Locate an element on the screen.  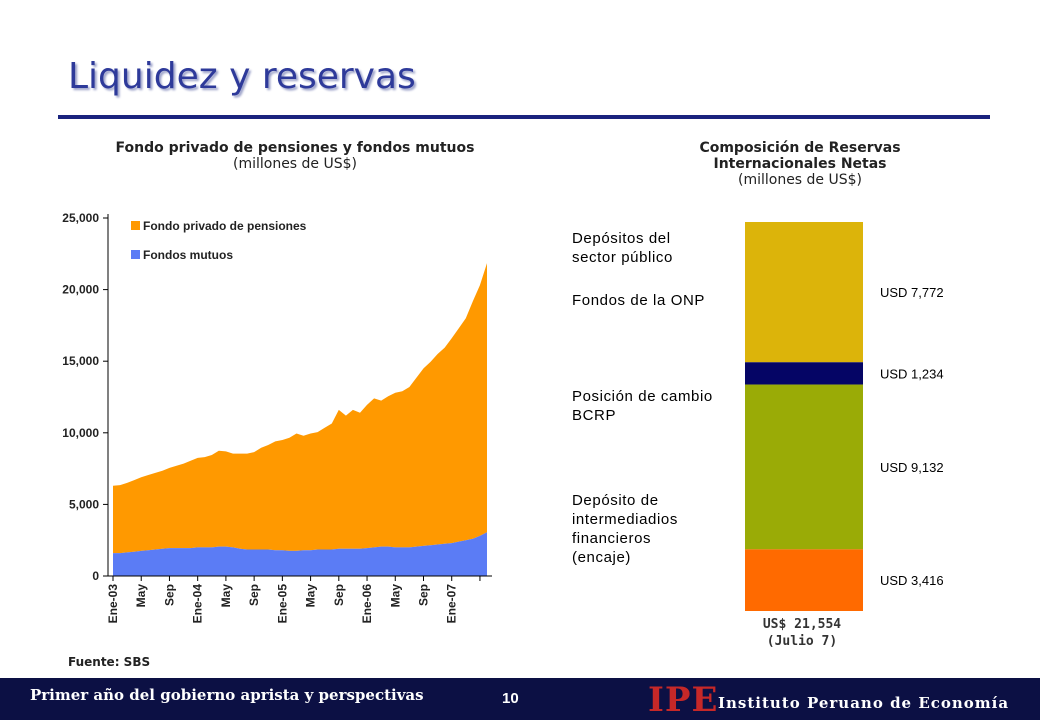
y-tick-label: 25,000 is located at coordinates (80, 218).